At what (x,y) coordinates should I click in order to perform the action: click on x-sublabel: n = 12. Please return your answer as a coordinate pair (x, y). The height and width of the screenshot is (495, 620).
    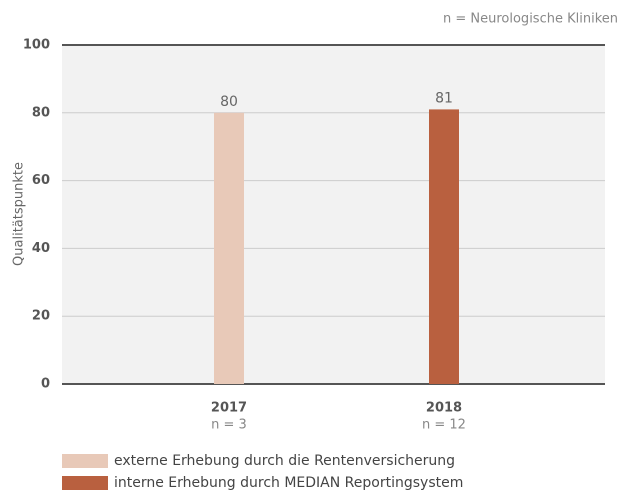
    Looking at the image, I should click on (444, 425).